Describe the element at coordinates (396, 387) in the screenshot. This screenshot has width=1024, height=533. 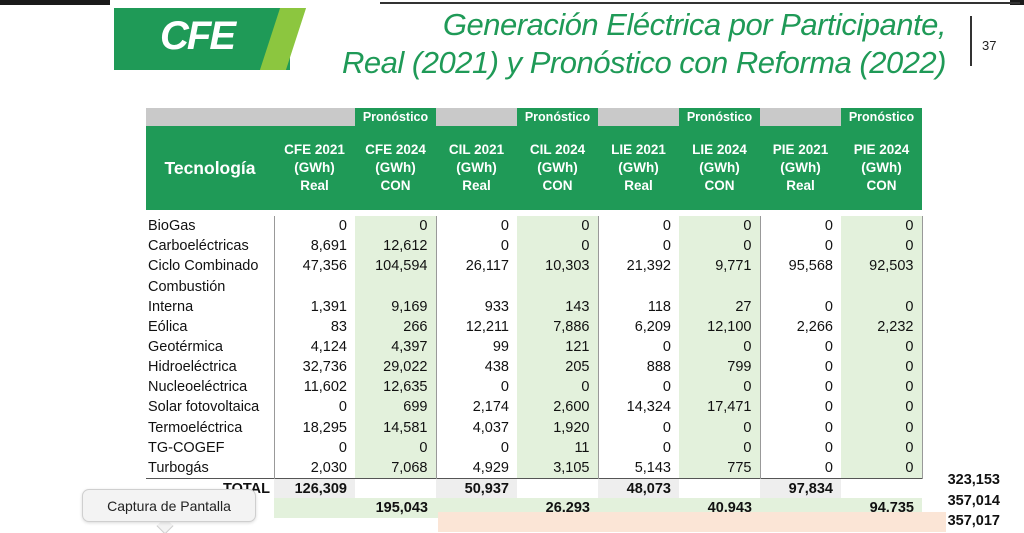
I see `table-cell: 12,635` at that location.